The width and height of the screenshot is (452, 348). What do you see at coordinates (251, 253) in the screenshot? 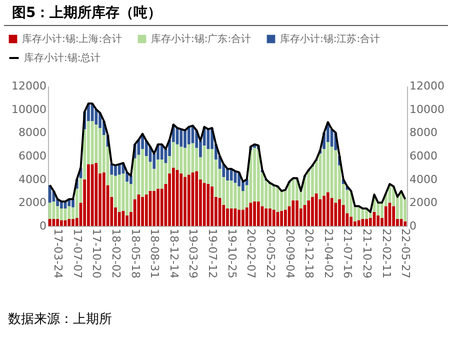
I see `x-tick-label: 20-02-07` at bounding box center [251, 253].